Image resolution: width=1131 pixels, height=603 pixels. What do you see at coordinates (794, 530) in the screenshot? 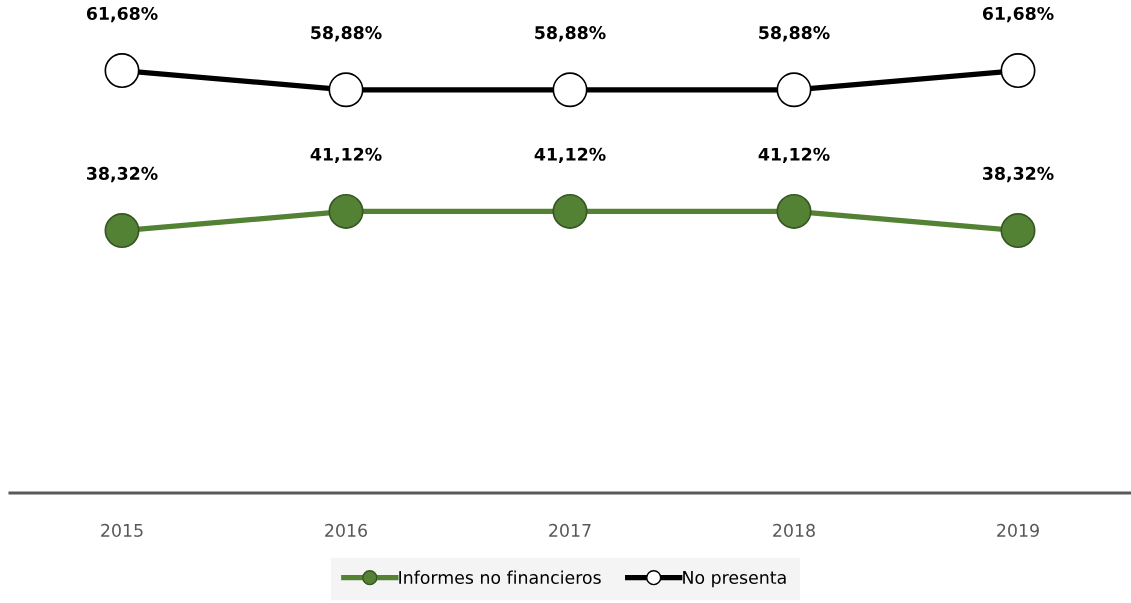
I see `x-tick-label: 2018` at bounding box center [794, 530].